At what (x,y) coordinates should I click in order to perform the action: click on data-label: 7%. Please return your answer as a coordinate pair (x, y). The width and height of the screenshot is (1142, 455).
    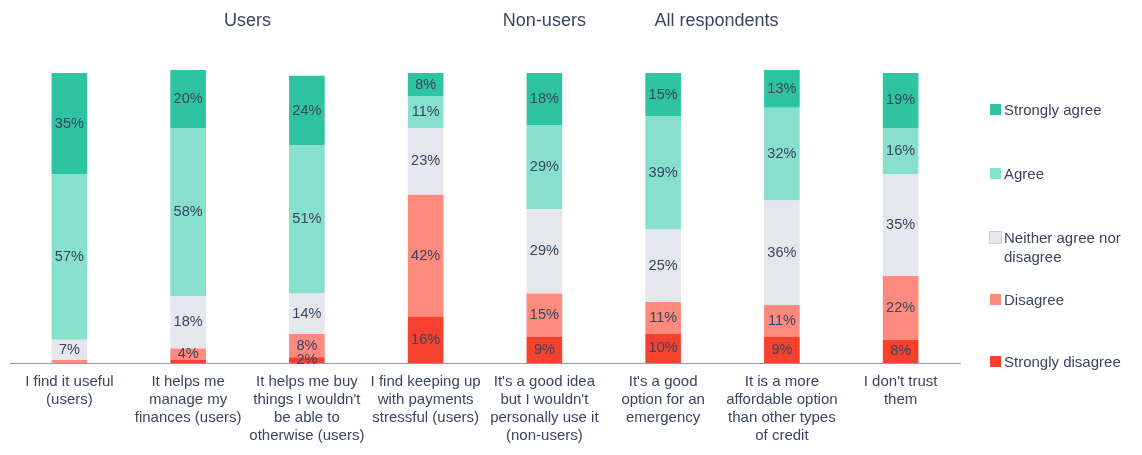
    Looking at the image, I should click on (69, 348).